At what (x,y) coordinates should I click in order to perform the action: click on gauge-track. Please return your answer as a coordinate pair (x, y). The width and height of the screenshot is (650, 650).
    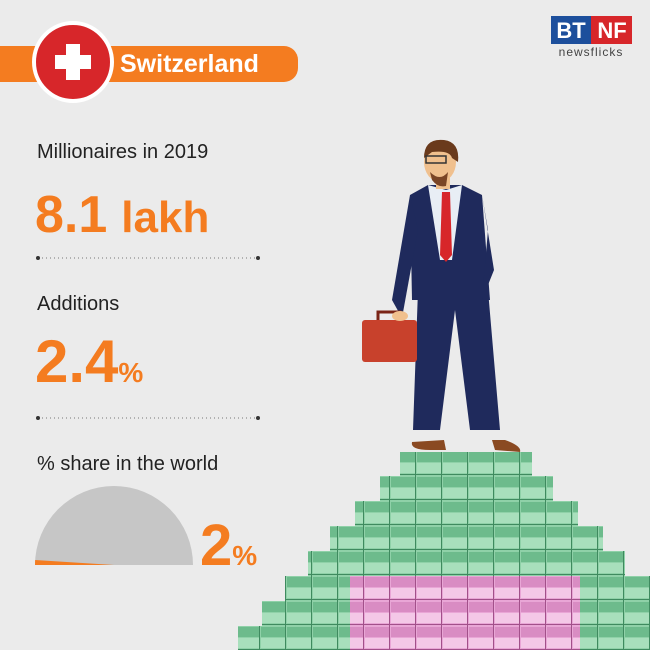
    Looking at the image, I should click on (114, 525).